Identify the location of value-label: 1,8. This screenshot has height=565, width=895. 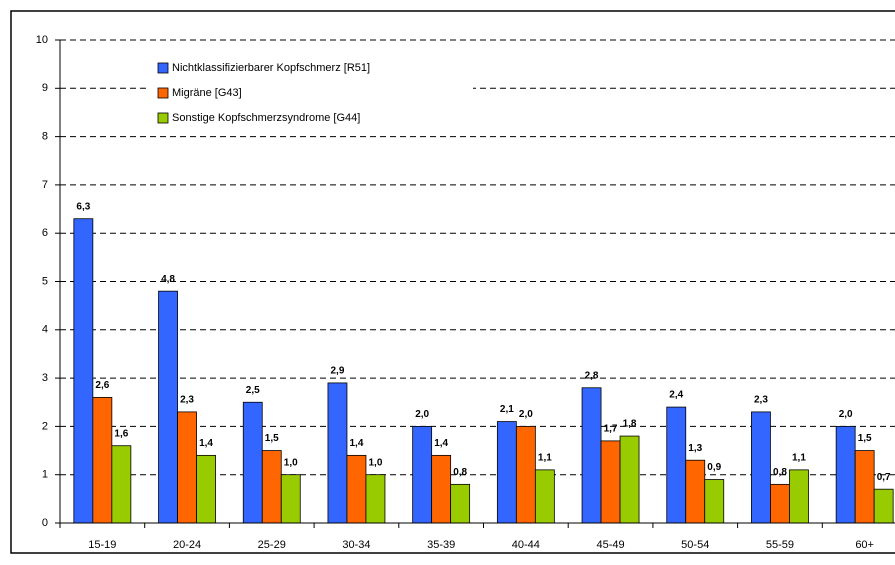
(630, 424).